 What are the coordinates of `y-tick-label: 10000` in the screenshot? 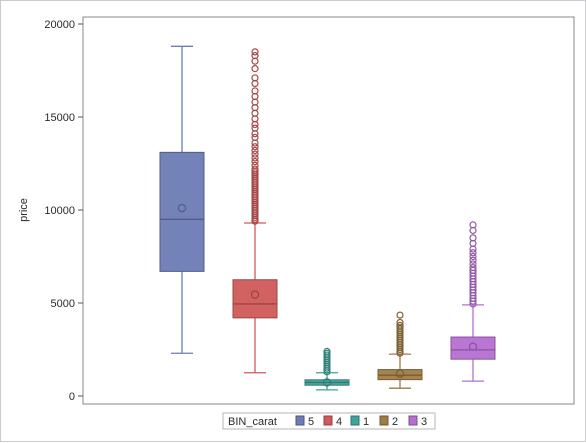 It's located at (59, 211).